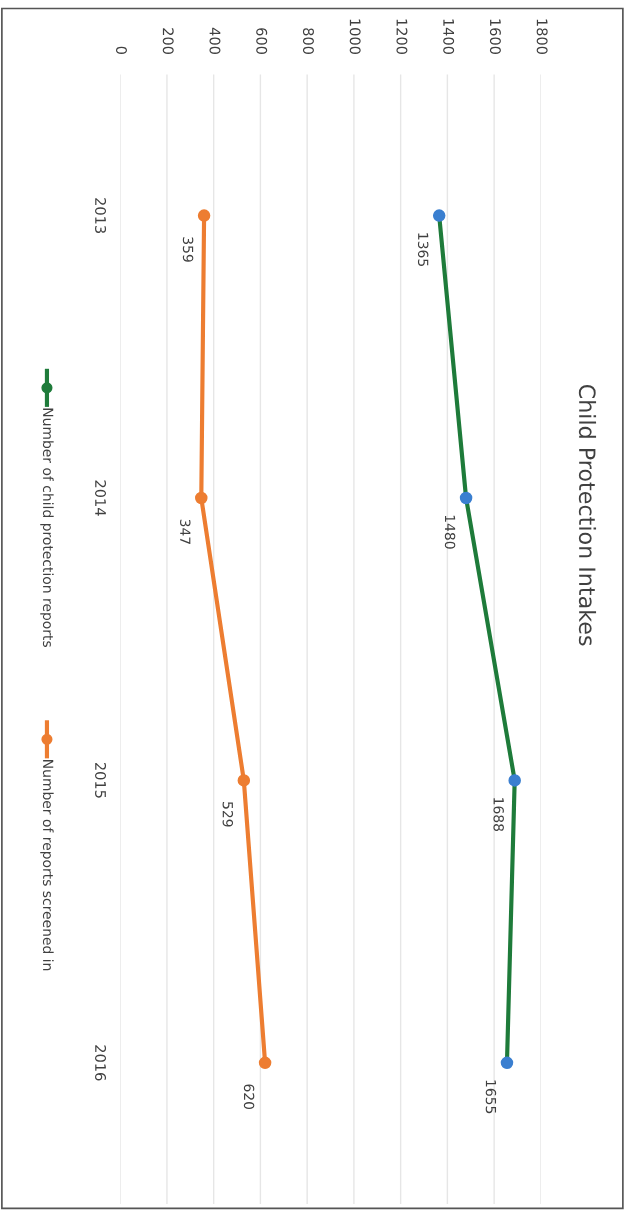  What do you see at coordinates (101, 215) in the screenshot?
I see `y-tick-label: 2013` at bounding box center [101, 215].